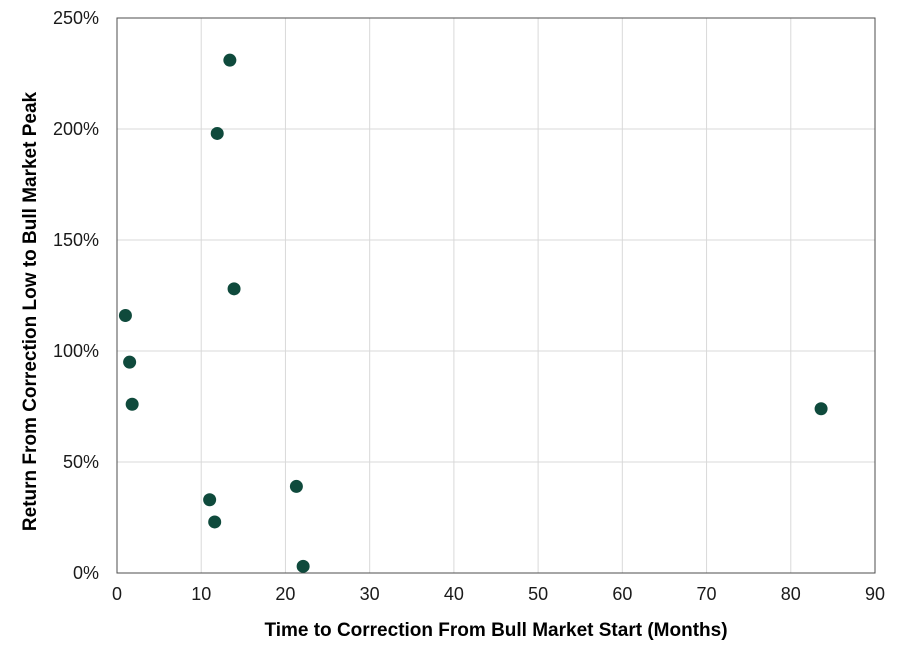 Image resolution: width=900 pixels, height=659 pixels. I want to click on y-tick-label: 50%, so click(81, 462).